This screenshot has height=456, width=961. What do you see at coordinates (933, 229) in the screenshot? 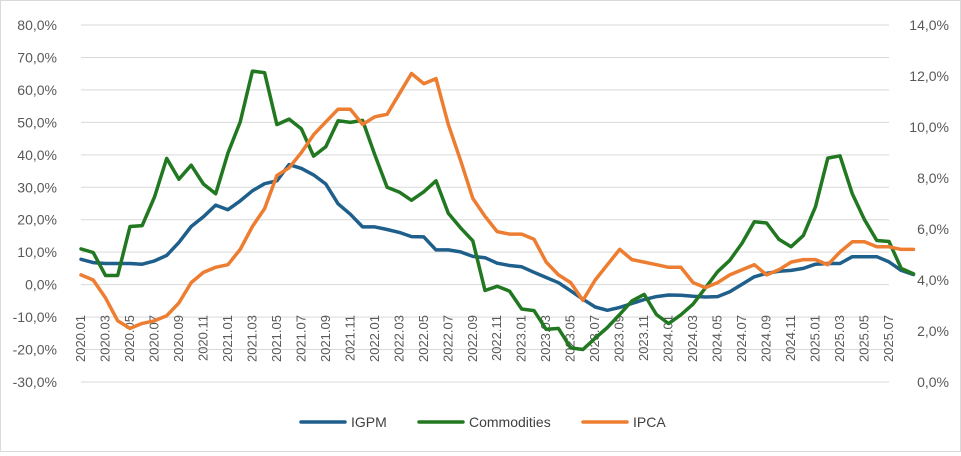
I see `right-axis-tick-label: 6,0%` at bounding box center [933, 229].